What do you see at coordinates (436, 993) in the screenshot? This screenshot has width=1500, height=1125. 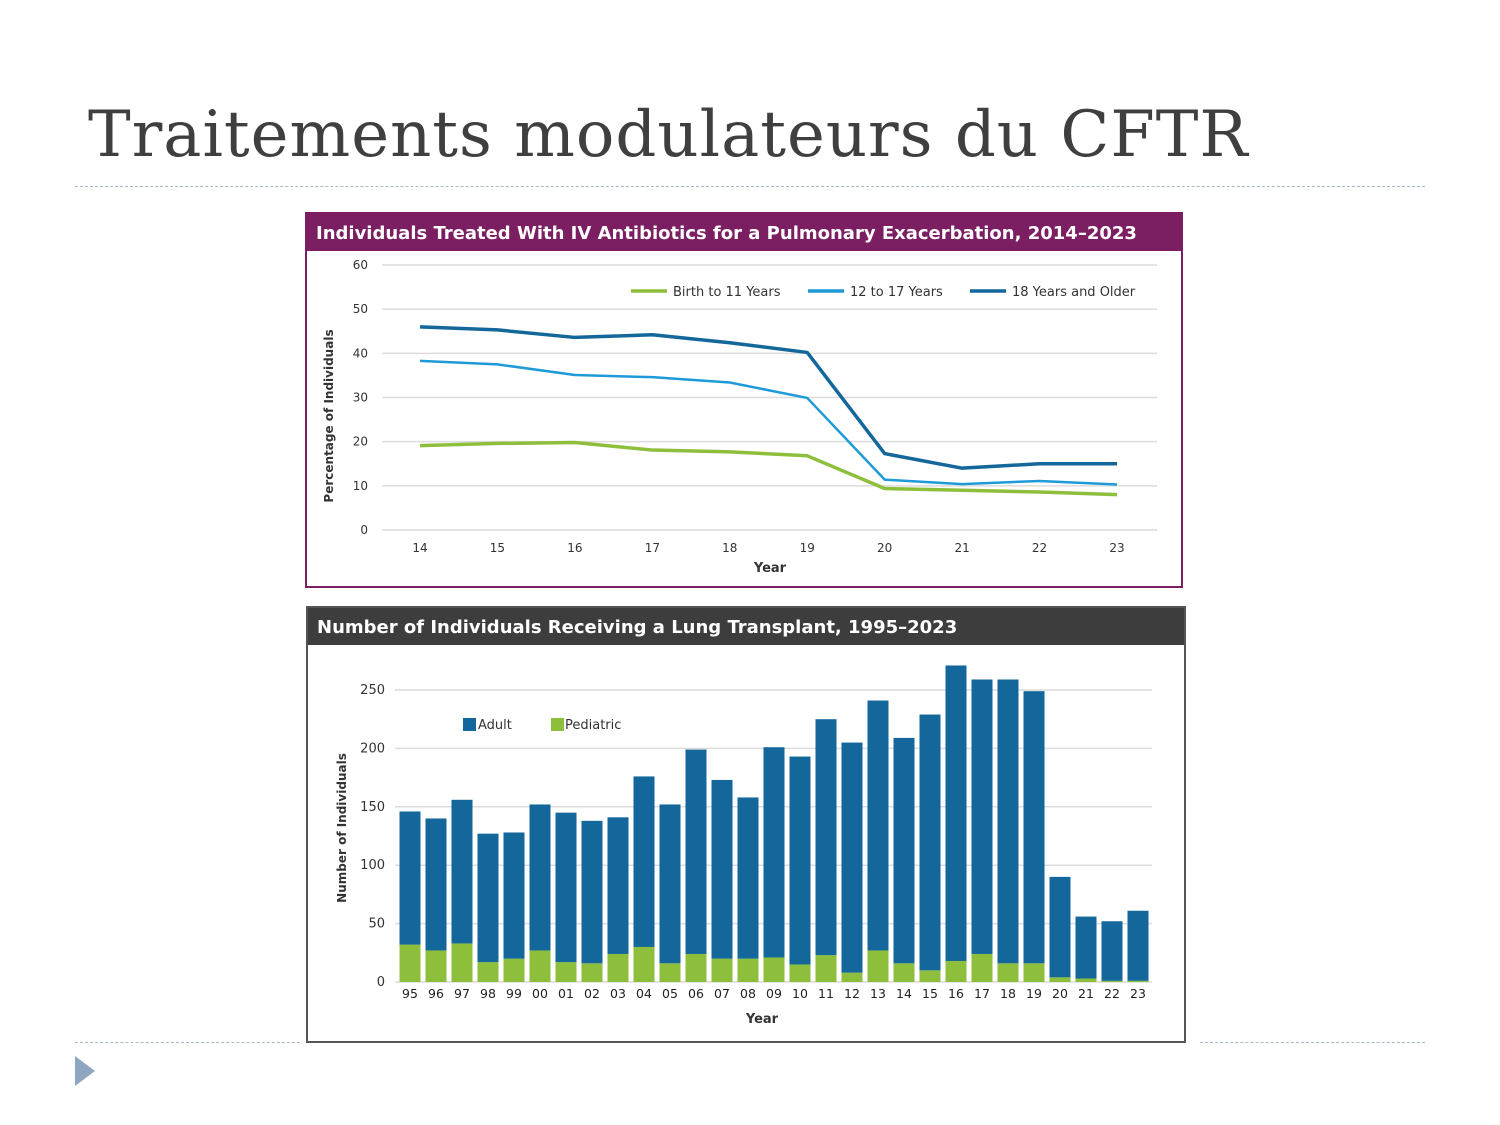 I see `x-tick-label: 96` at bounding box center [436, 993].